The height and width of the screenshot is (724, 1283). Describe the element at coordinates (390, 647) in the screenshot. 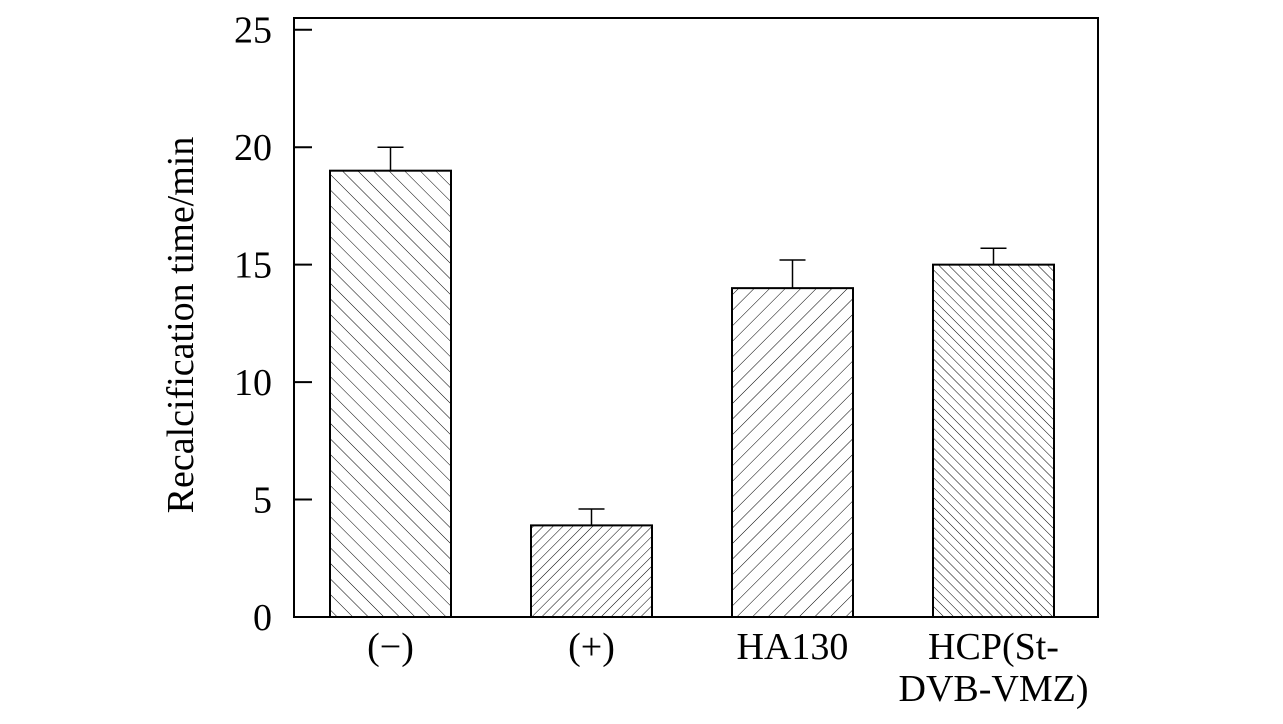

I see `x-tick-label-0: (−)` at that location.